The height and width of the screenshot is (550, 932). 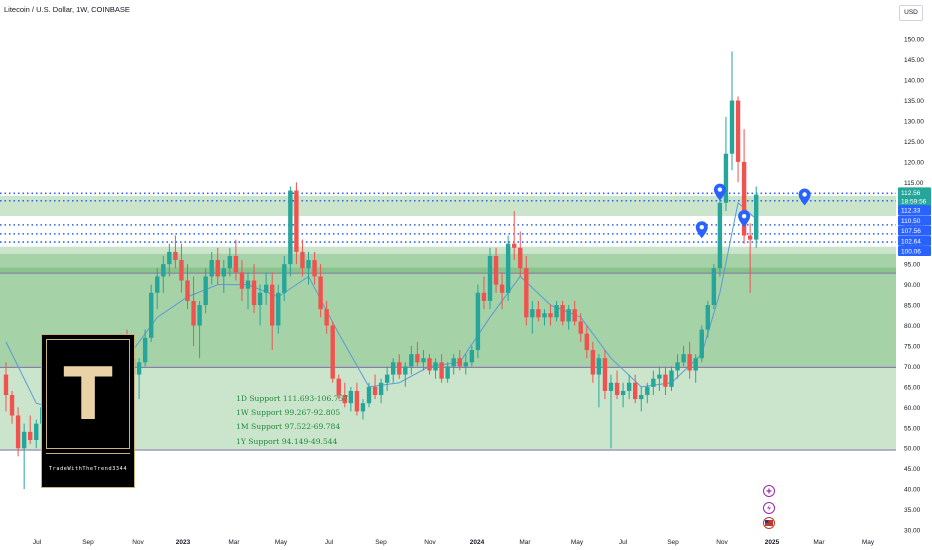 What do you see at coordinates (753, 211) in the screenshot?
I see `markers` at bounding box center [753, 211].